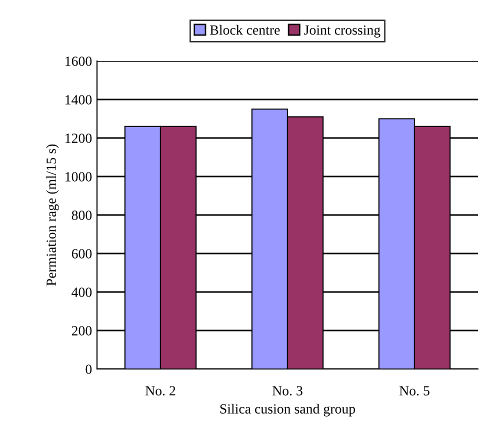 This screenshot has height=437, width=481. I want to click on y-tick-label: 1200, so click(79, 138).